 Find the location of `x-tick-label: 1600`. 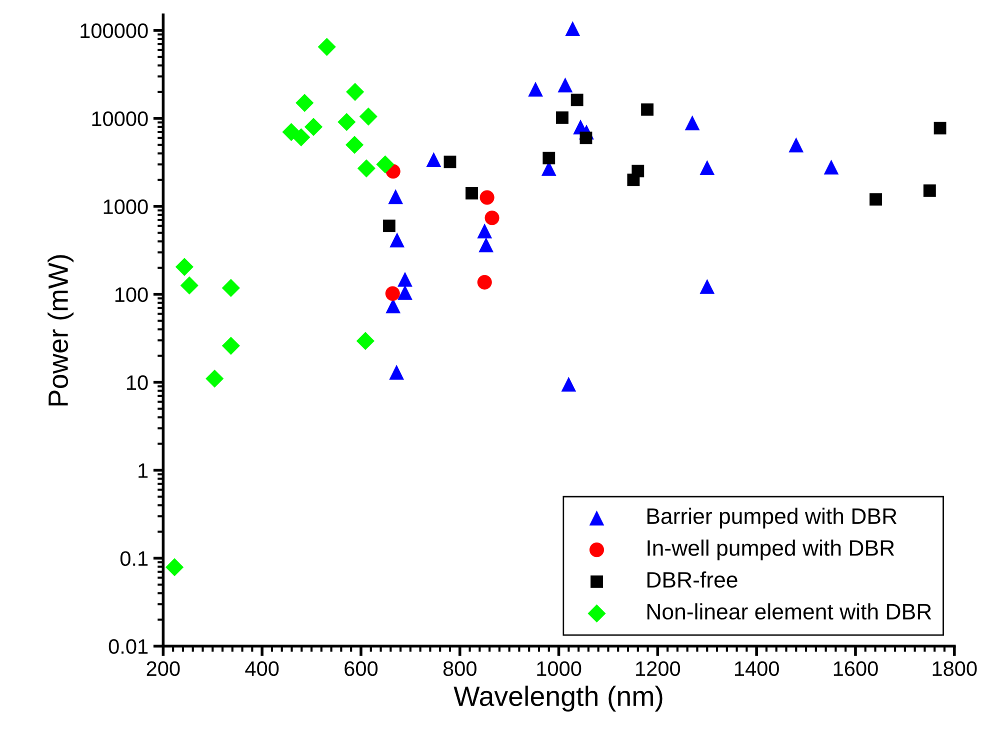

x-tick-label: 1600 is located at coordinates (856, 668).